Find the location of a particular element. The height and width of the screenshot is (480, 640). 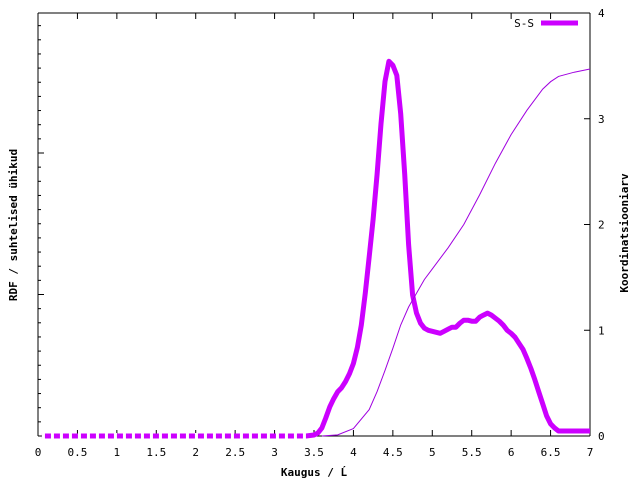

legend-label: S-S is located at coordinates (524, 23).